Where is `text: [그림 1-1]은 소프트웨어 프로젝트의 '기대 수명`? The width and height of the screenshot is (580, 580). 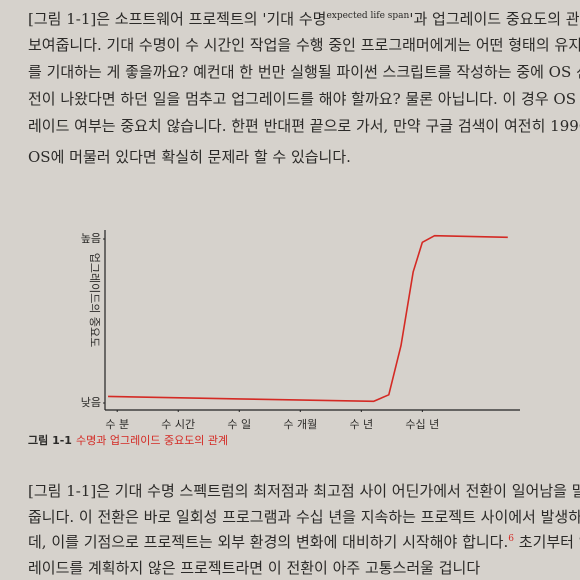 text: [그림 1-1]은 소프트웨어 프로젝트의 '기대 수명 is located at coordinates (177, 19).